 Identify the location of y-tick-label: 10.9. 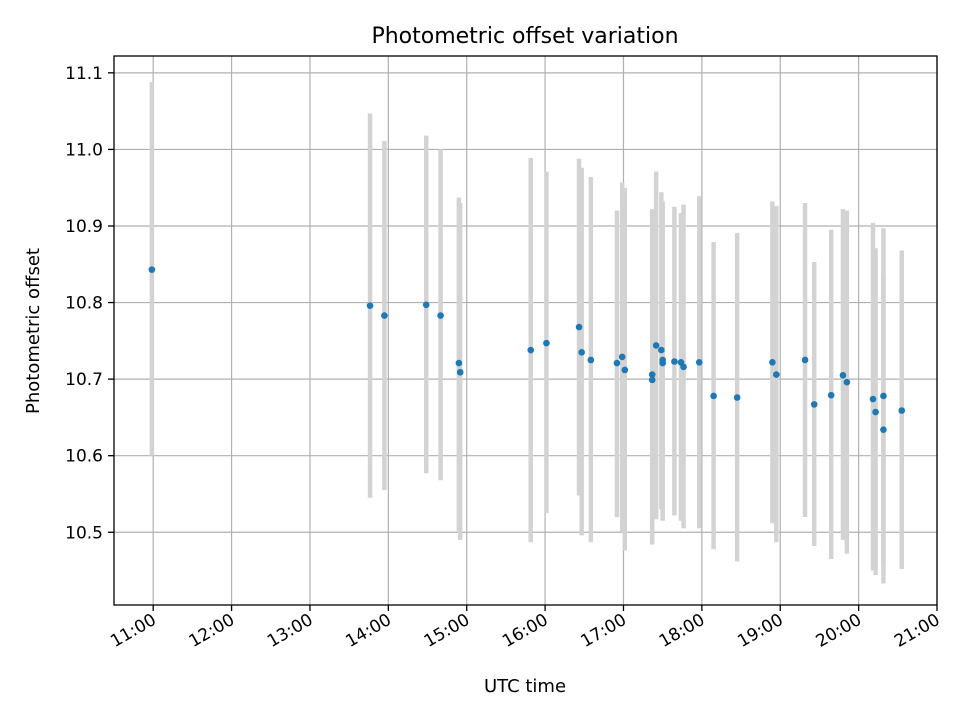
(84, 227).